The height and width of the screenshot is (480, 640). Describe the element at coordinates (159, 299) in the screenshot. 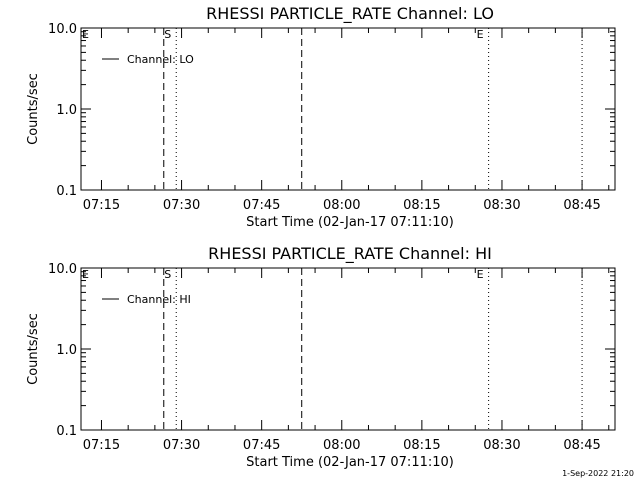

I see `legend-label: Channel: HI` at that location.